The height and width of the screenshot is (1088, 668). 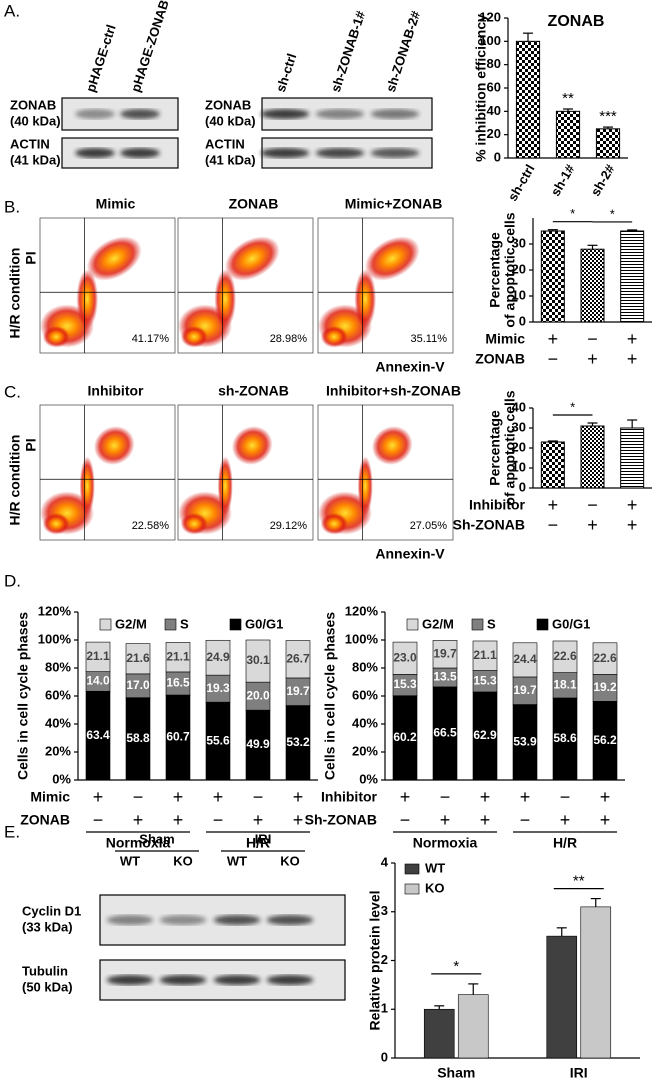 I want to click on blot-row-label: (40 kDa), so click(x=35, y=120).